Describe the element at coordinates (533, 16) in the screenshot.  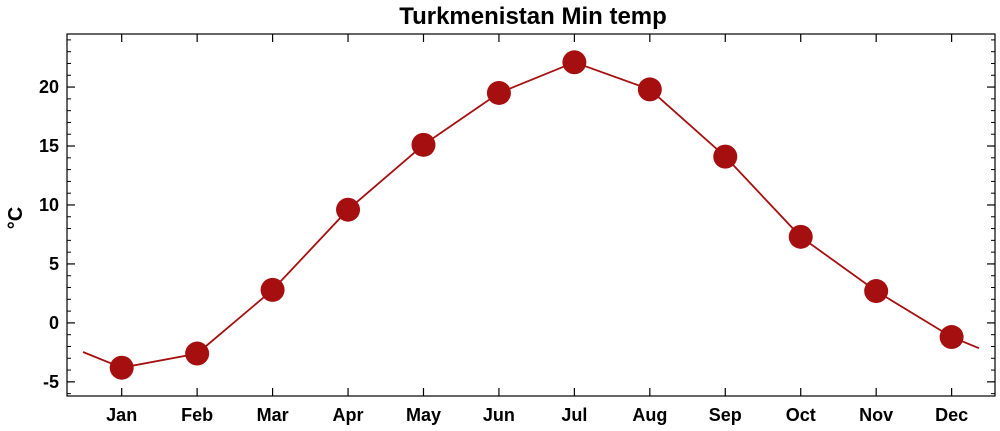
I see `chart-title: Turkmenistan Min temp` at that location.